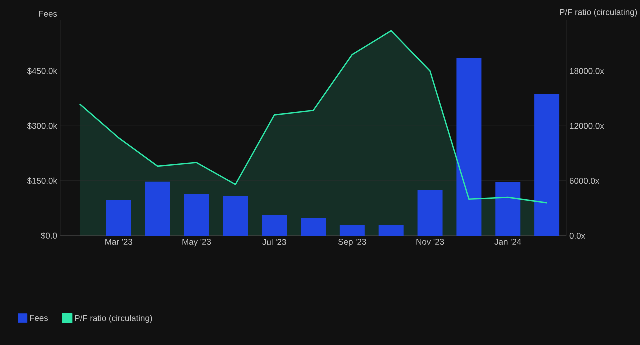  I want to click on y-tick-label: $150.0k, so click(42, 181).